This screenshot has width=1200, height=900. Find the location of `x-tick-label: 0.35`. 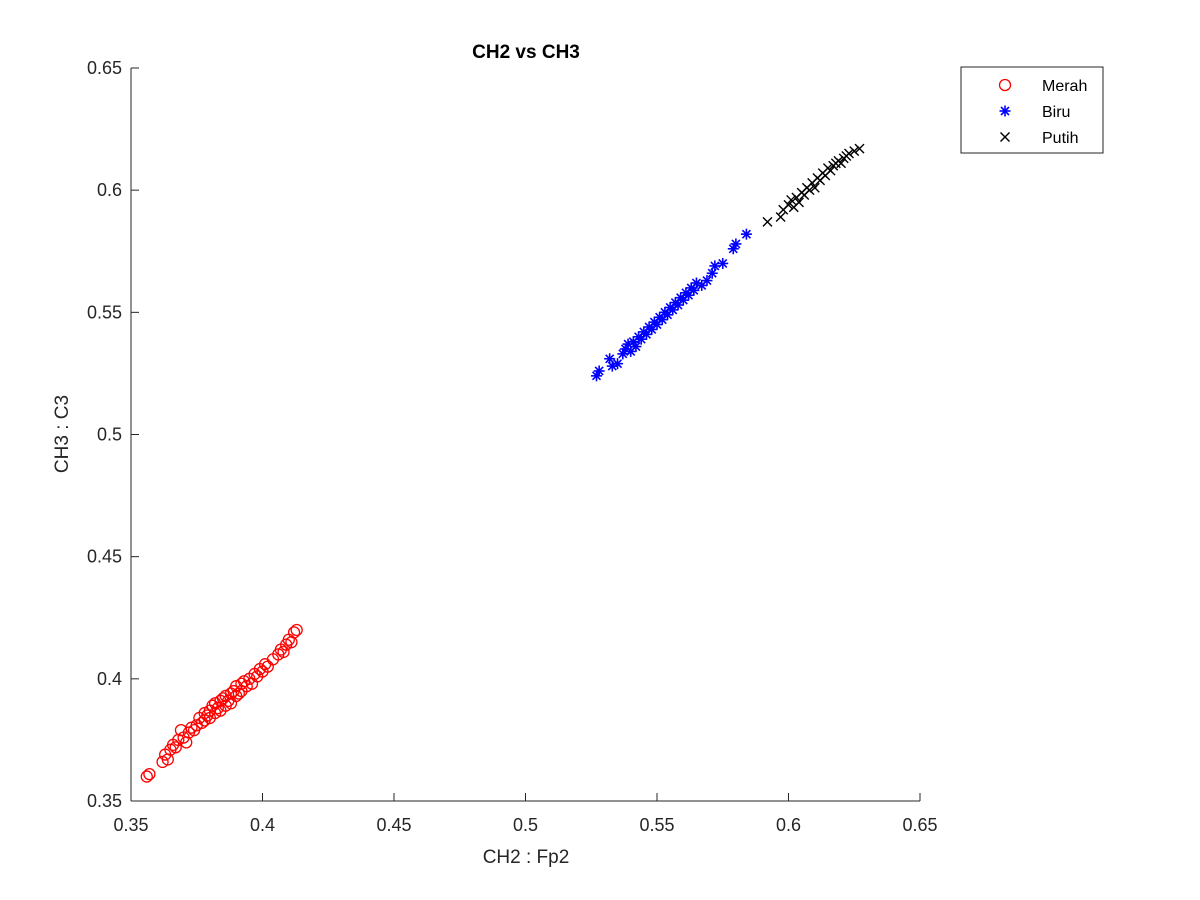

x-tick-label: 0.35 is located at coordinates (130, 825).